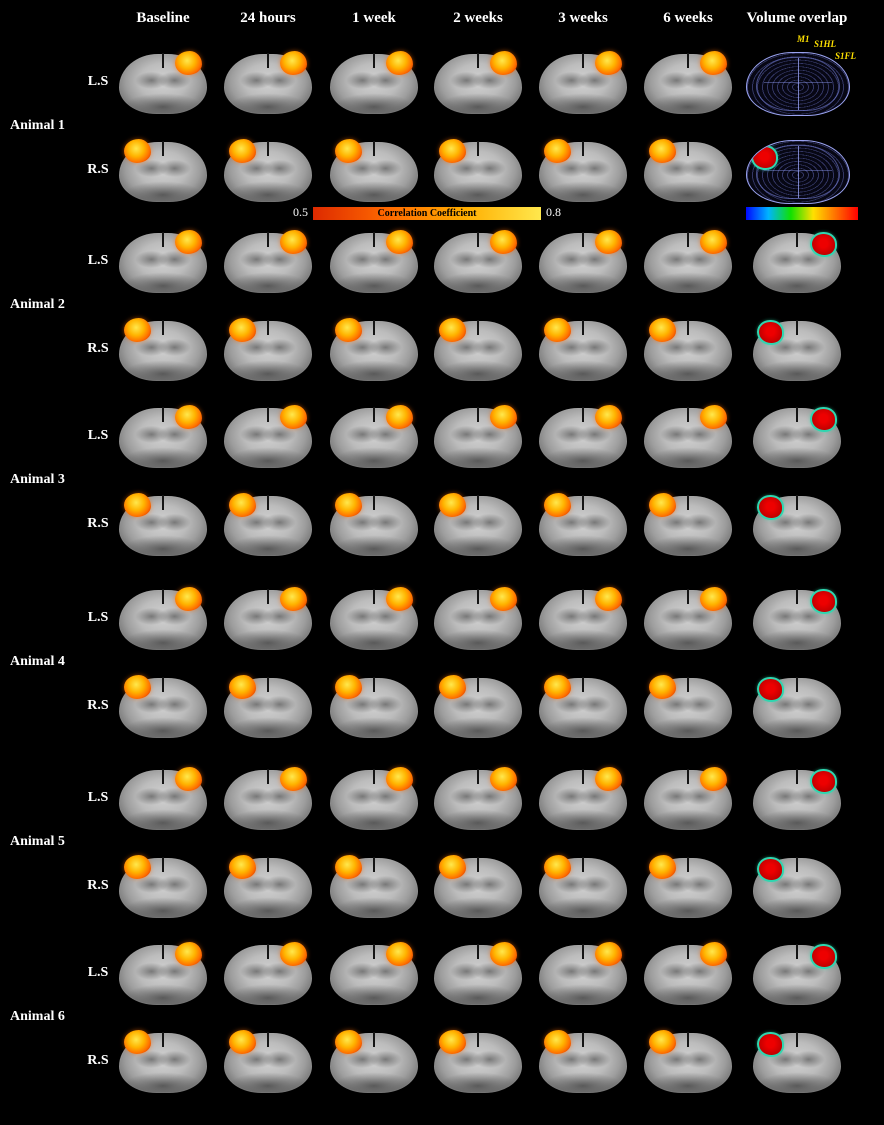 This screenshot has height=1125, width=884. Describe the element at coordinates (98, 260) in the screenshot. I see `seed-label: L.S` at that location.